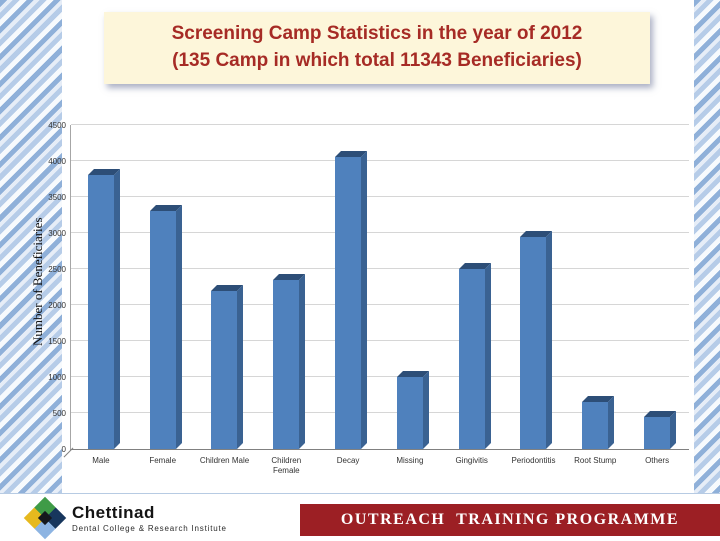 The image size is (720, 541). Describe the element at coordinates (57, 125) in the screenshot. I see `y-tick-label: 4500` at that location.